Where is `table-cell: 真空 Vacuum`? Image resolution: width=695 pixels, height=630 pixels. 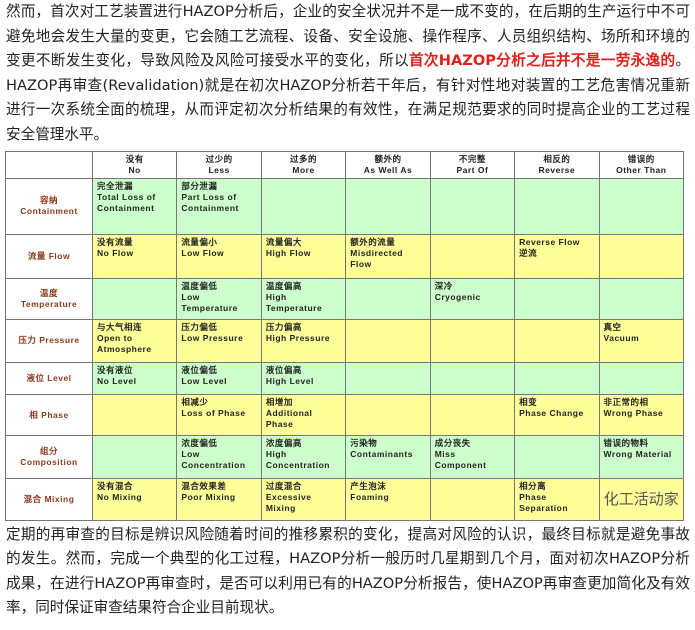
table-cell: 真空 Vacuum is located at coordinates (641, 341).